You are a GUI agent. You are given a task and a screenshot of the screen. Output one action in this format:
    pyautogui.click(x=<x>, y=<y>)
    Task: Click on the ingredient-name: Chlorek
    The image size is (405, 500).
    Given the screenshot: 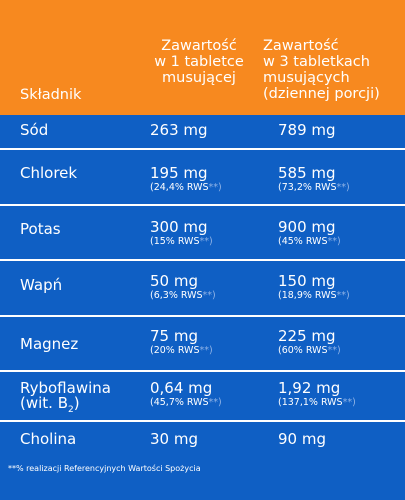 What is the action you would take?
    pyautogui.click(x=49, y=173)
    